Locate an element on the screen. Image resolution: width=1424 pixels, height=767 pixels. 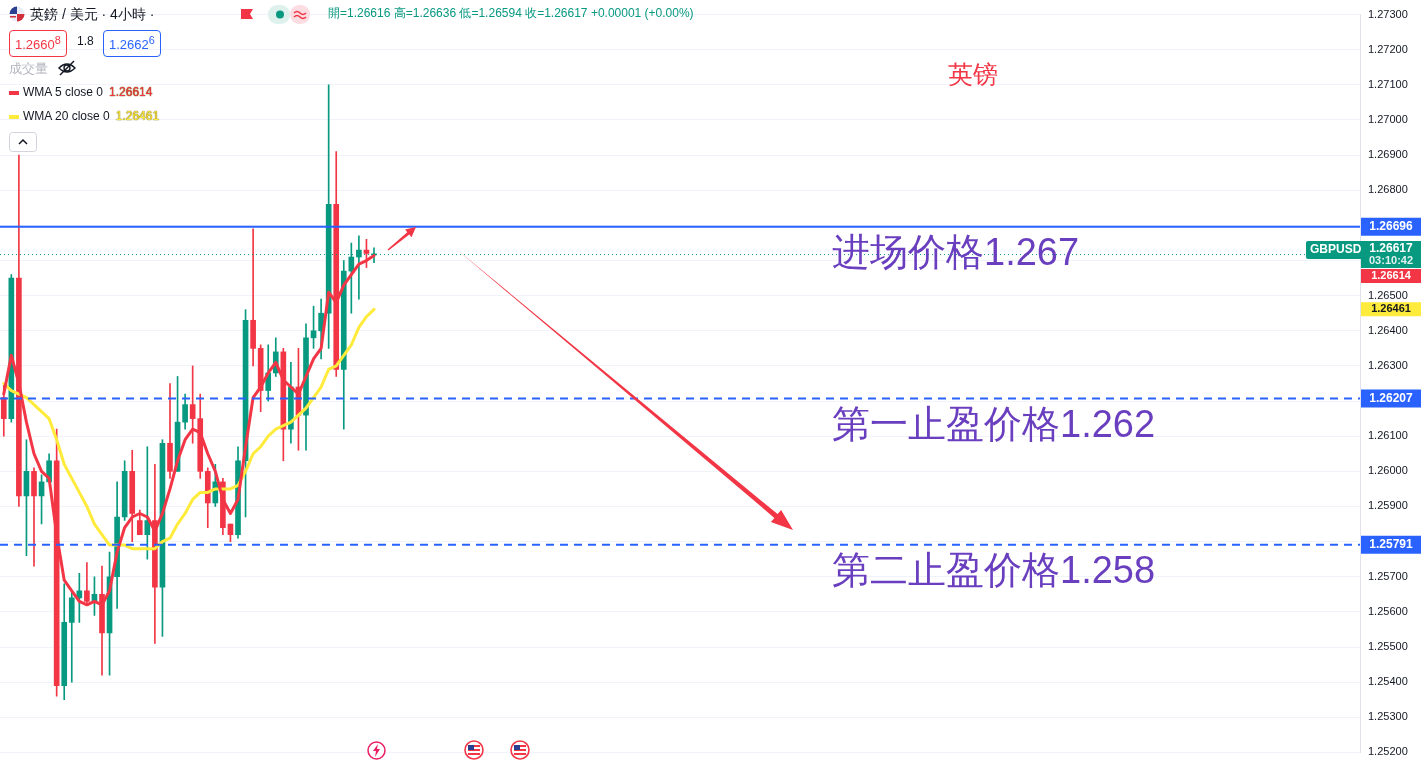
legend-label: WMA 5 close 0 is located at coordinates (63, 92).